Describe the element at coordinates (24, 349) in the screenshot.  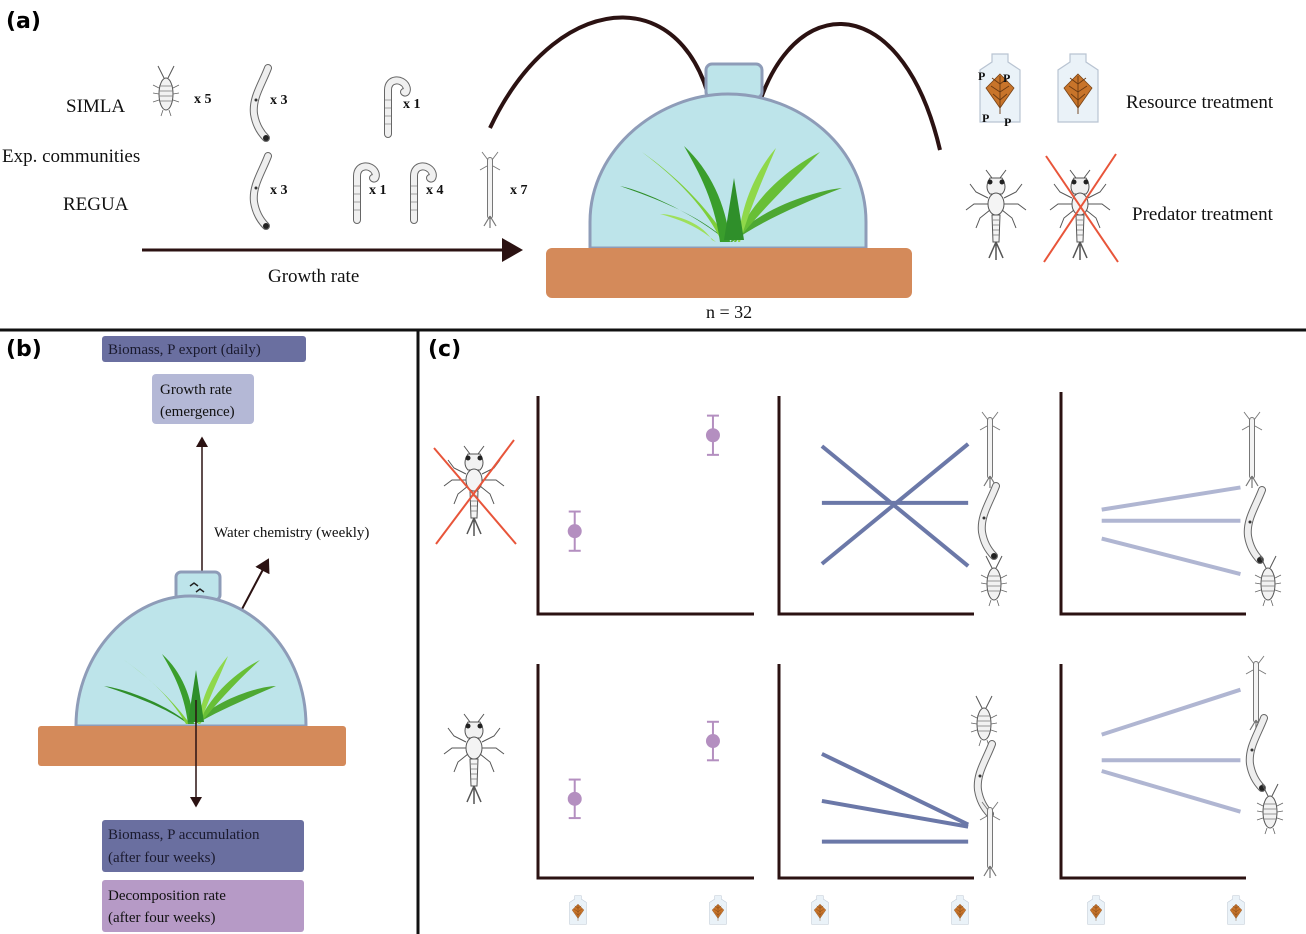
I see `panel-b-label: (b)` at that location.